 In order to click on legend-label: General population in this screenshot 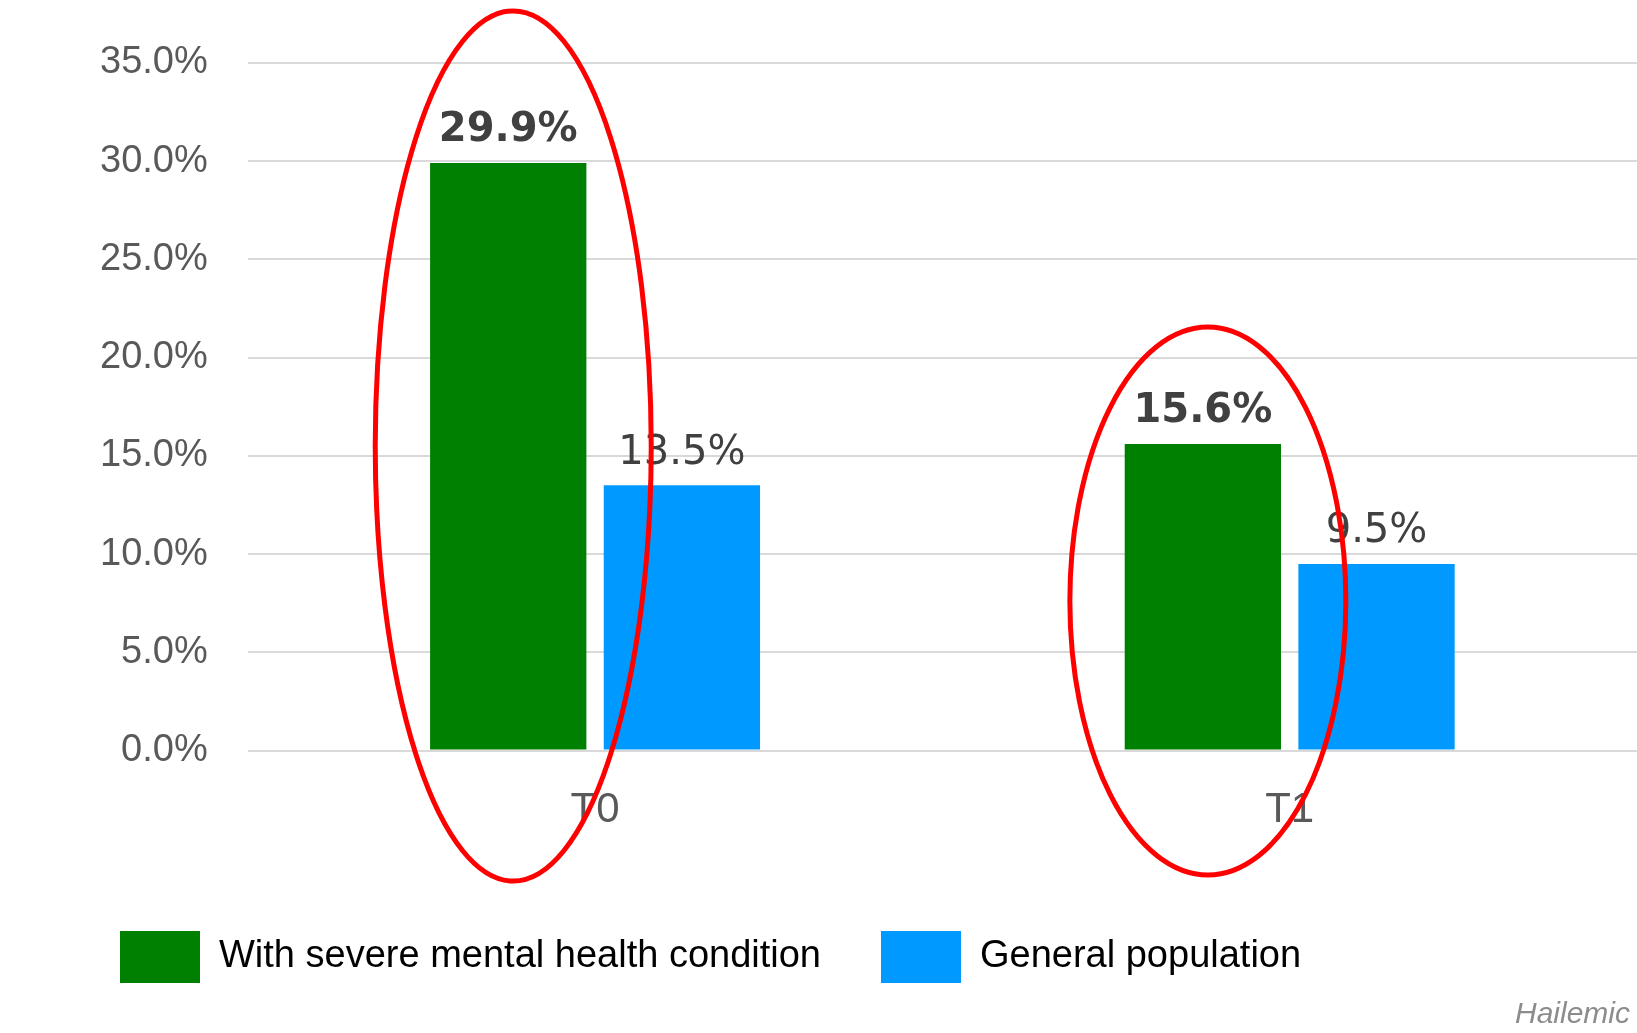, I will do `click(1140, 954)`.